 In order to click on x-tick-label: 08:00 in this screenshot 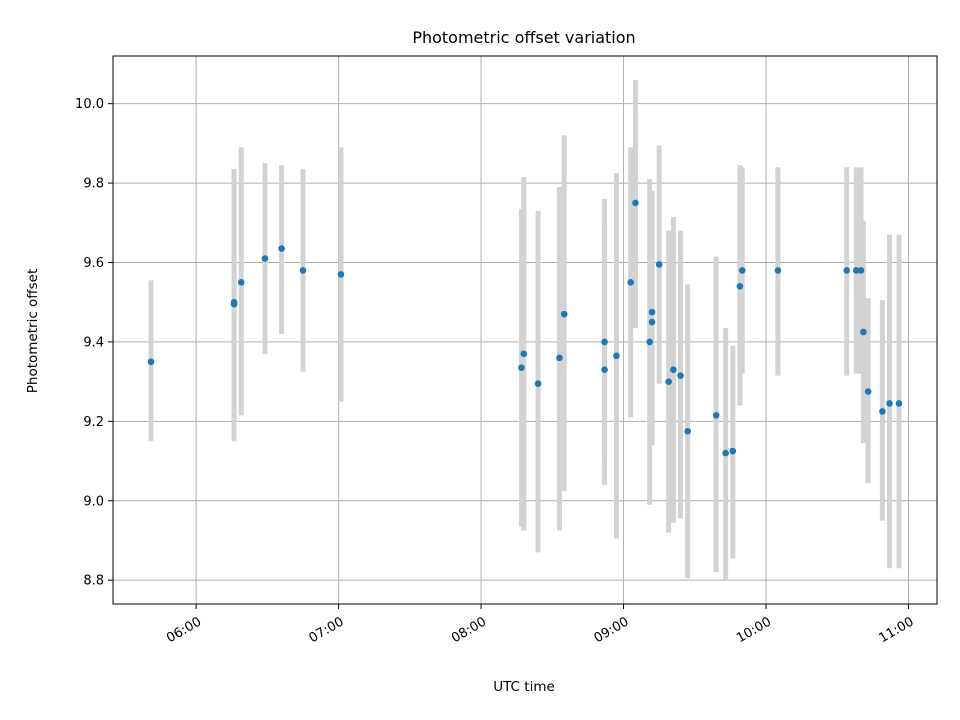, I will do `click(469, 630)`.